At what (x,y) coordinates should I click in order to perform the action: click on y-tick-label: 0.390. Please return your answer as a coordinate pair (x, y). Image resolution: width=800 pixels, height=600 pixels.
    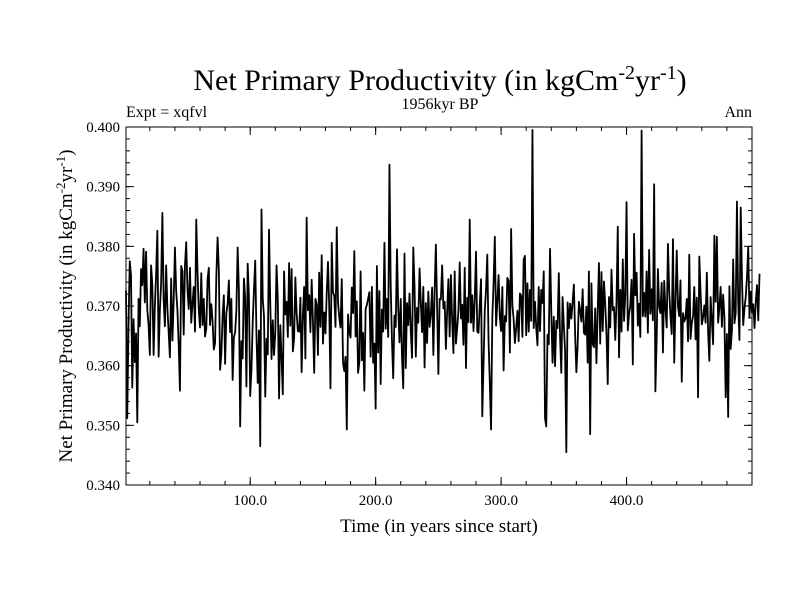
    Looking at the image, I should click on (103, 188).